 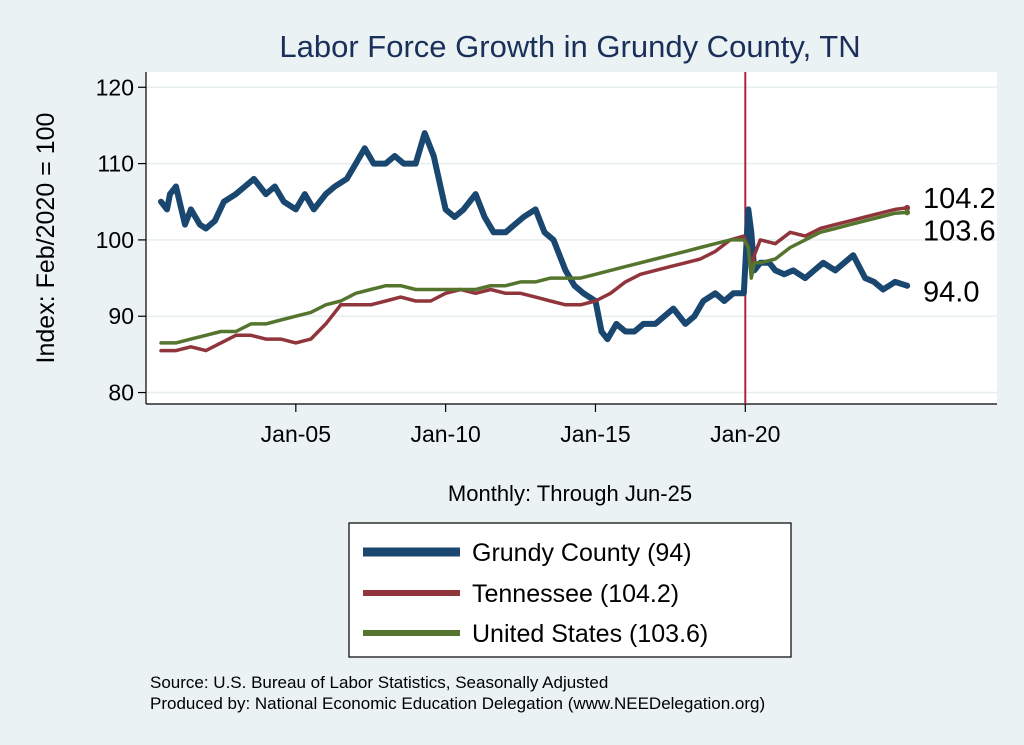 I want to click on x-tick-label-Jan-10: Jan-10, so click(x=445, y=434).